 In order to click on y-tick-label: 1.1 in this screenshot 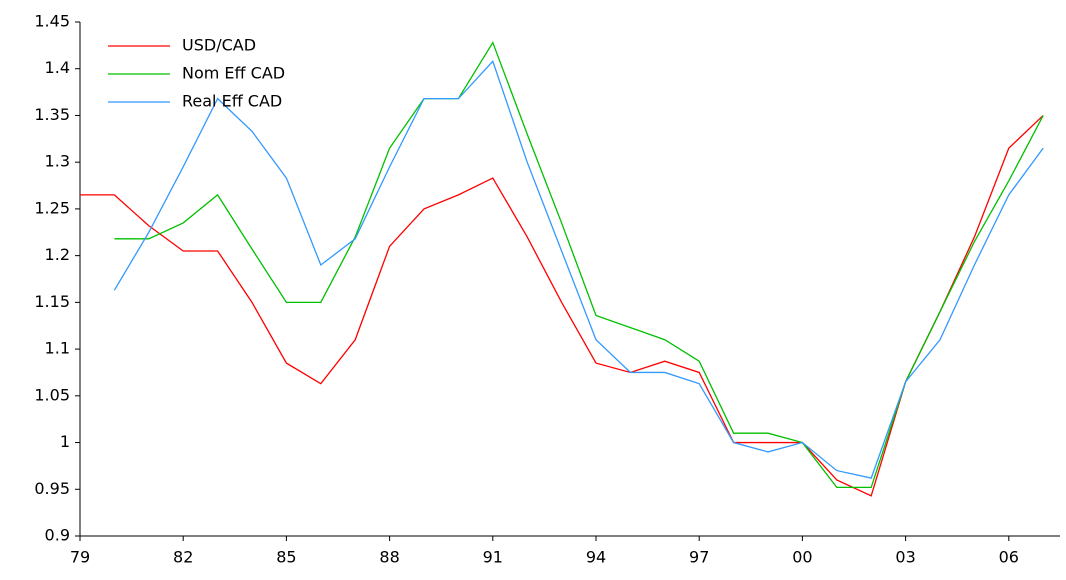, I will do `click(57, 348)`.